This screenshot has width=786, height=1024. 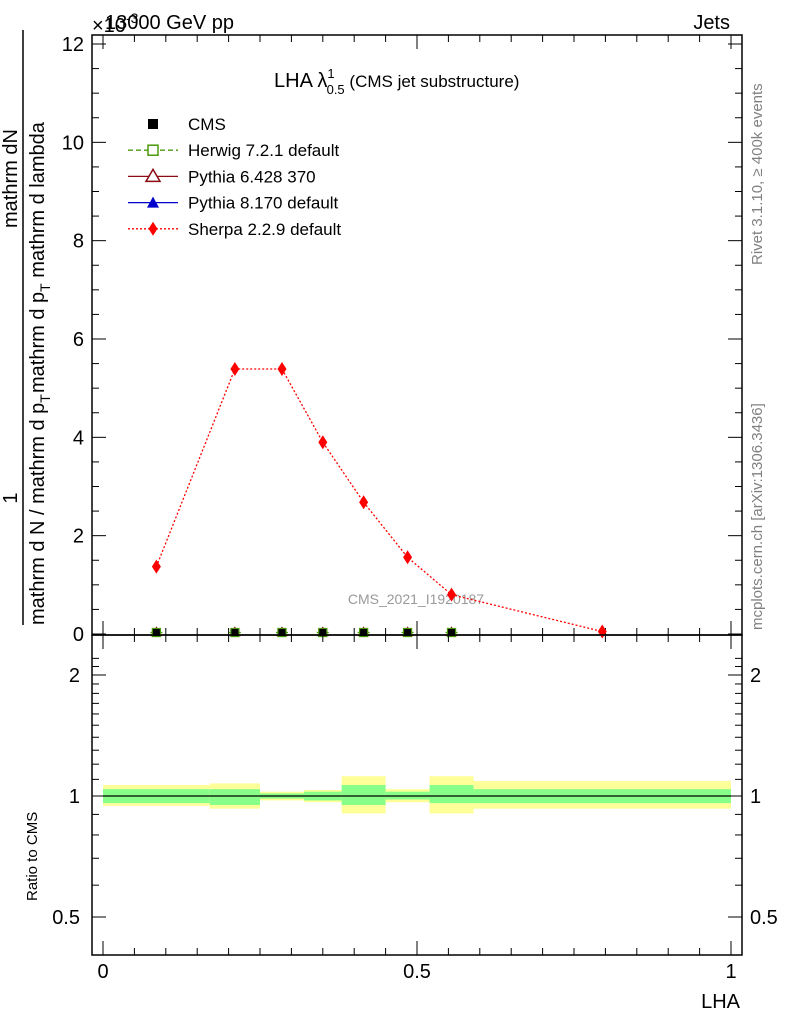 What do you see at coordinates (263, 203) in the screenshot?
I see `legend-label: Pythia 8.170 default` at bounding box center [263, 203].